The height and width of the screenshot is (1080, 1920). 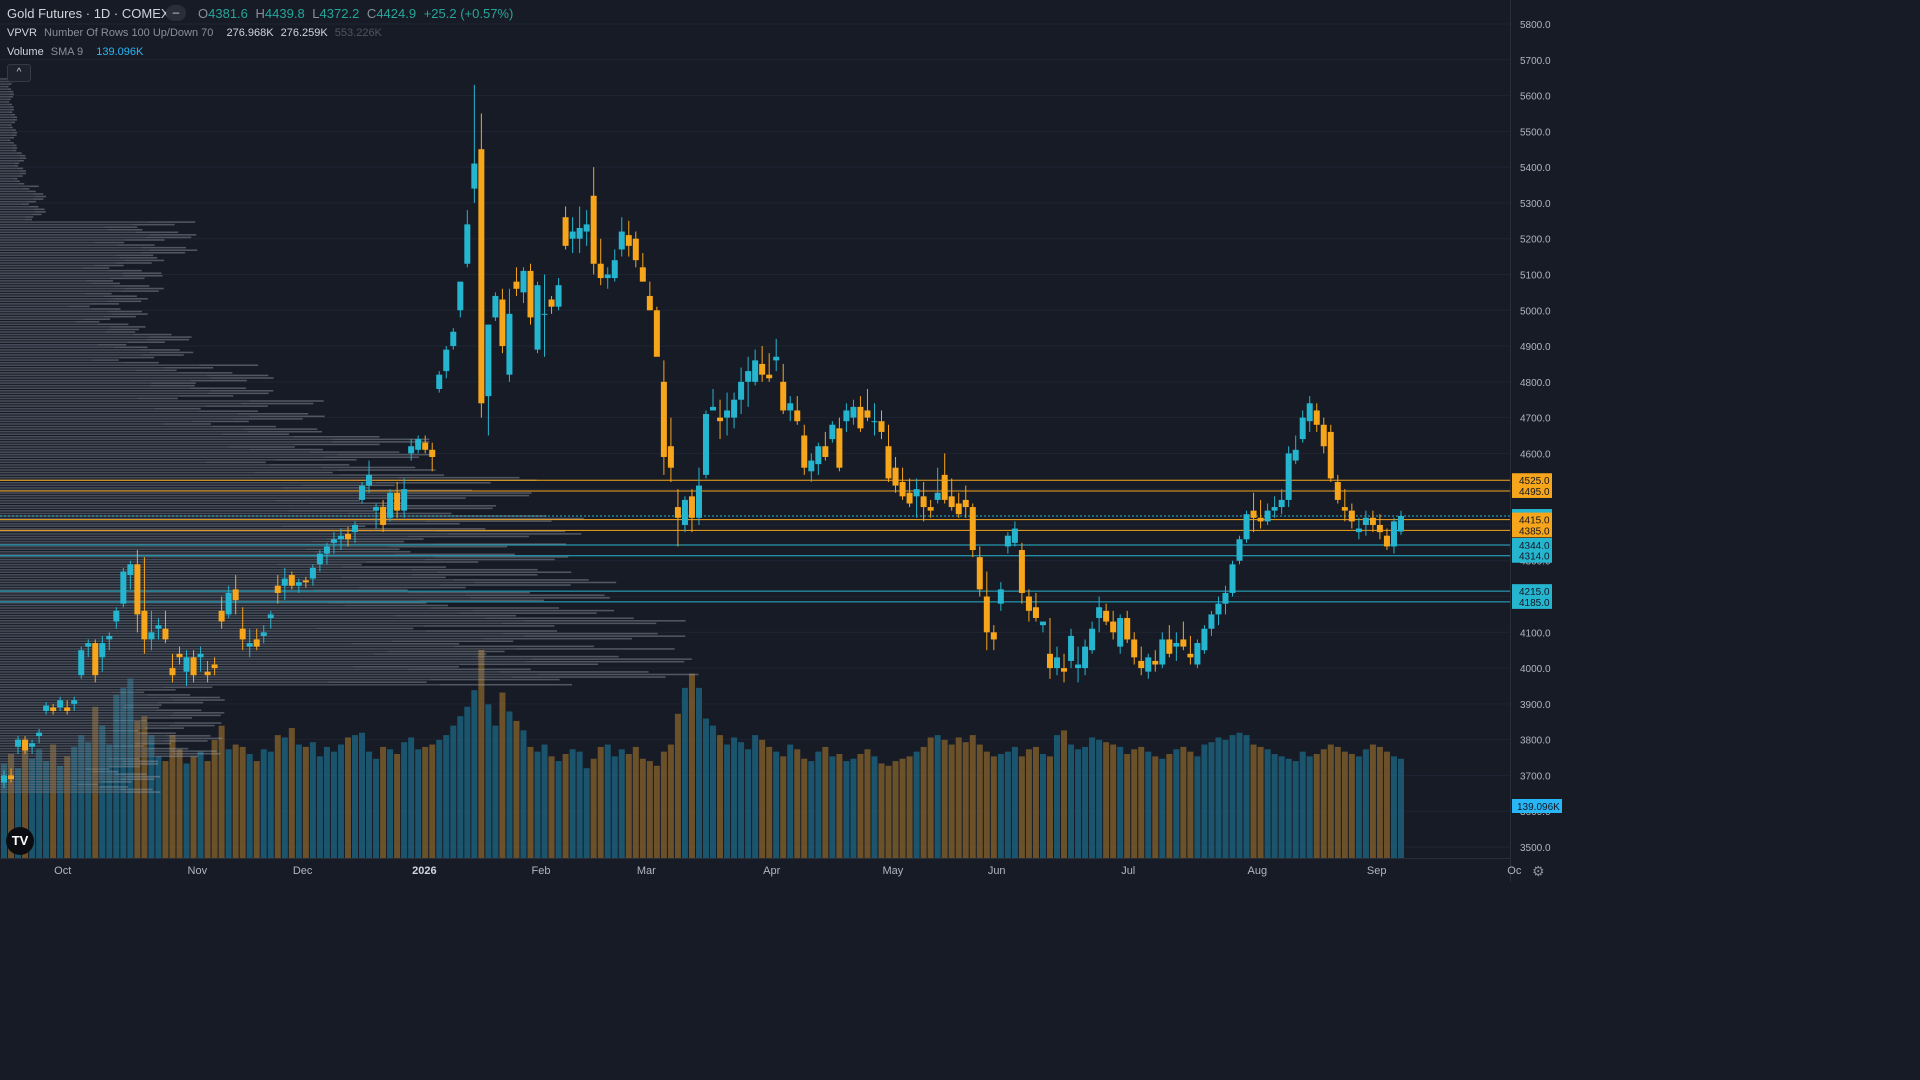 I want to click on symbol-title: Gold Futures · 1D · COMEX, so click(x=88, y=13).